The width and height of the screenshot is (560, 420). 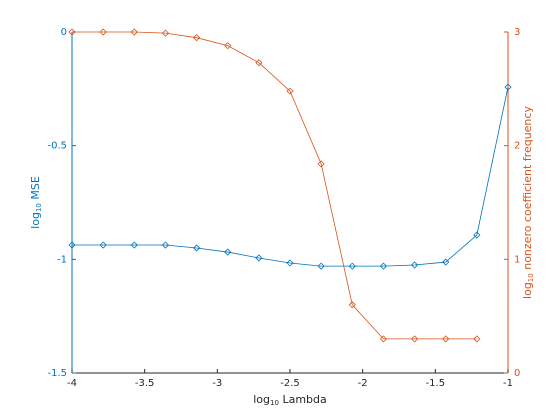 I want to click on x-tick-label: -1, so click(x=508, y=383).